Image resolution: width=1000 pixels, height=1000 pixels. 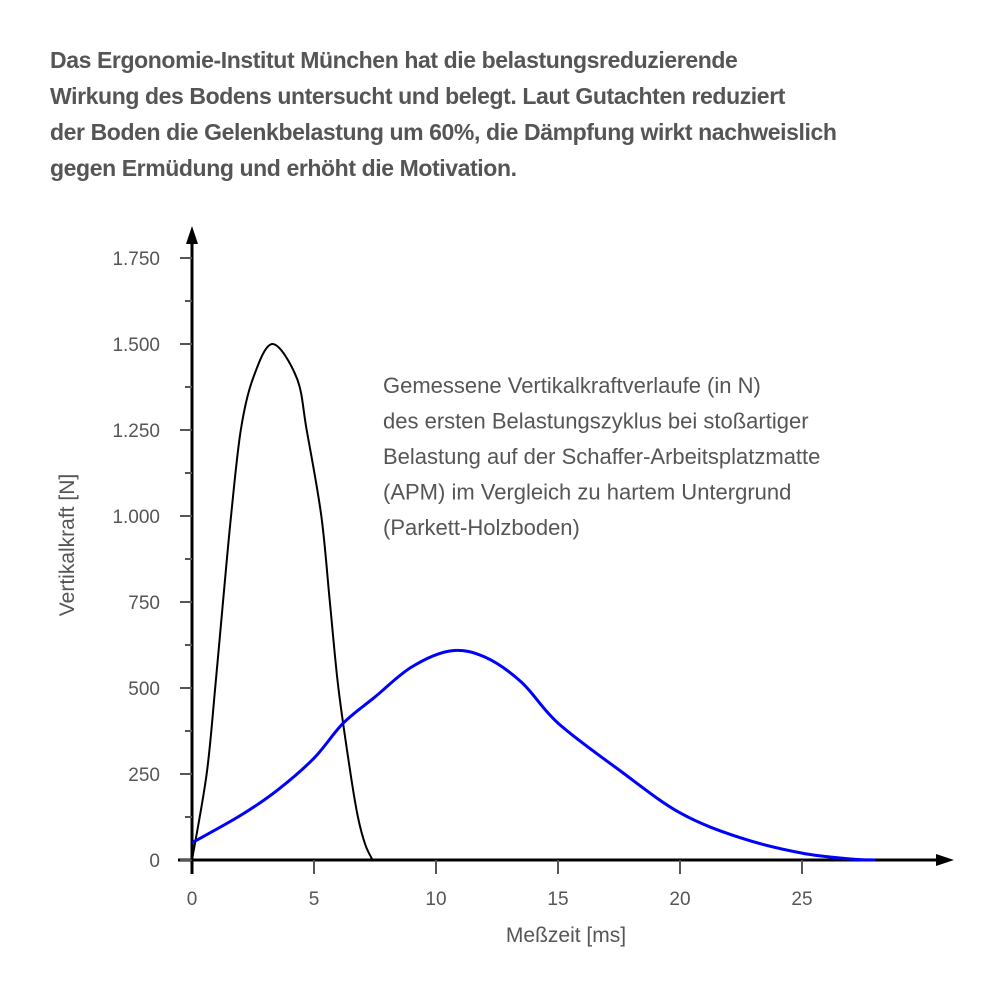 I want to click on x-tick-label: 25, so click(x=801, y=899).